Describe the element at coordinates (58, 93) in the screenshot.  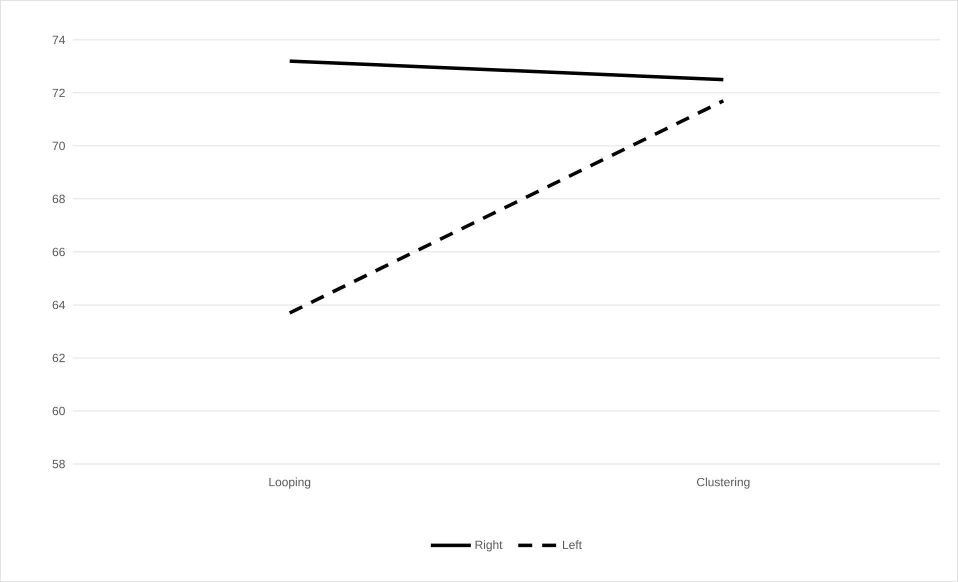
I see `y-tick-label: 72` at that location.